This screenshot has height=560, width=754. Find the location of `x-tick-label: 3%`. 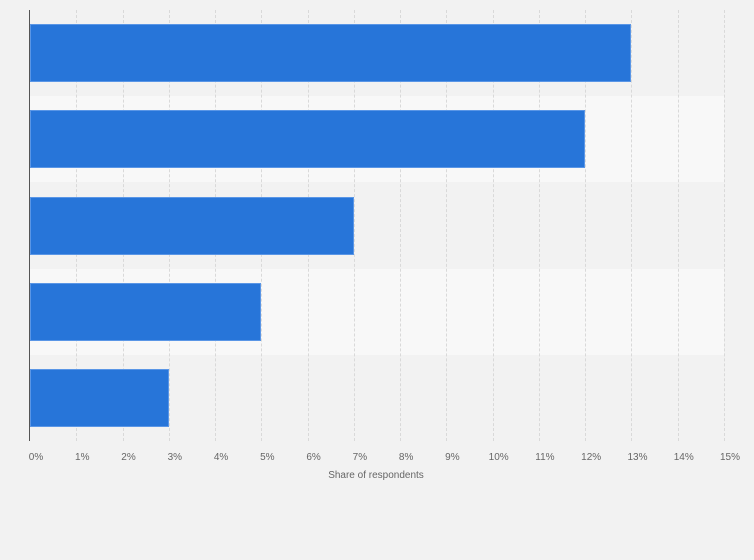

x-tick-label: 3% is located at coordinates (175, 457).